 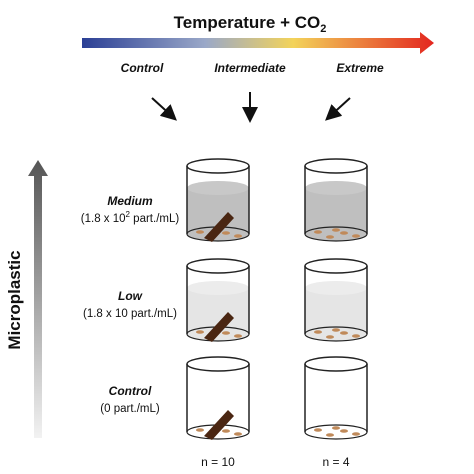 What do you see at coordinates (38, 299) in the screenshot?
I see `vertical-arrow` at bounding box center [38, 299].